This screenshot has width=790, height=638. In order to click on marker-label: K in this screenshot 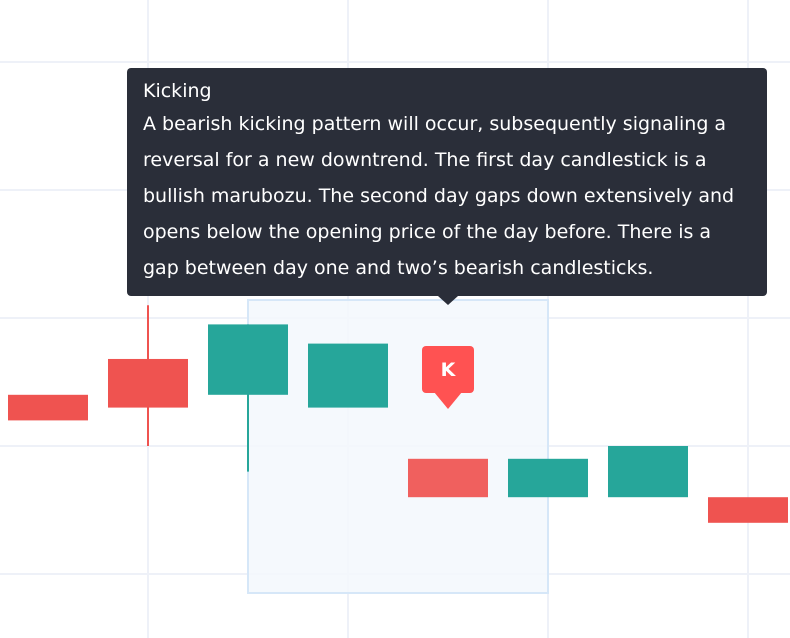, I will do `click(448, 370)`.